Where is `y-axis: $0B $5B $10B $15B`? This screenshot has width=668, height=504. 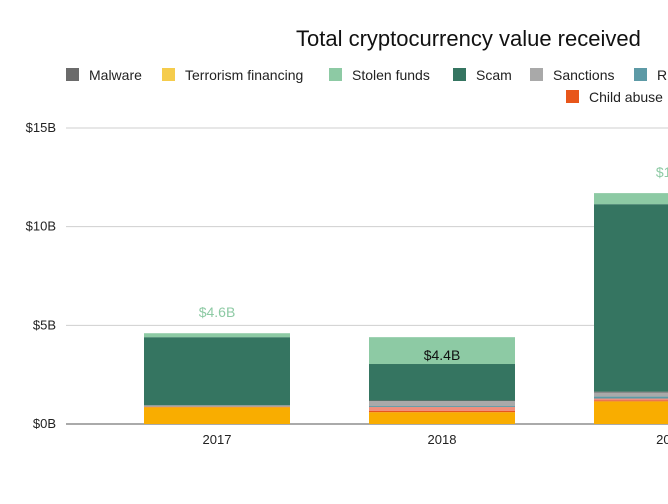 y-axis: $0B $5B $10B $15B is located at coordinates (41, 275).